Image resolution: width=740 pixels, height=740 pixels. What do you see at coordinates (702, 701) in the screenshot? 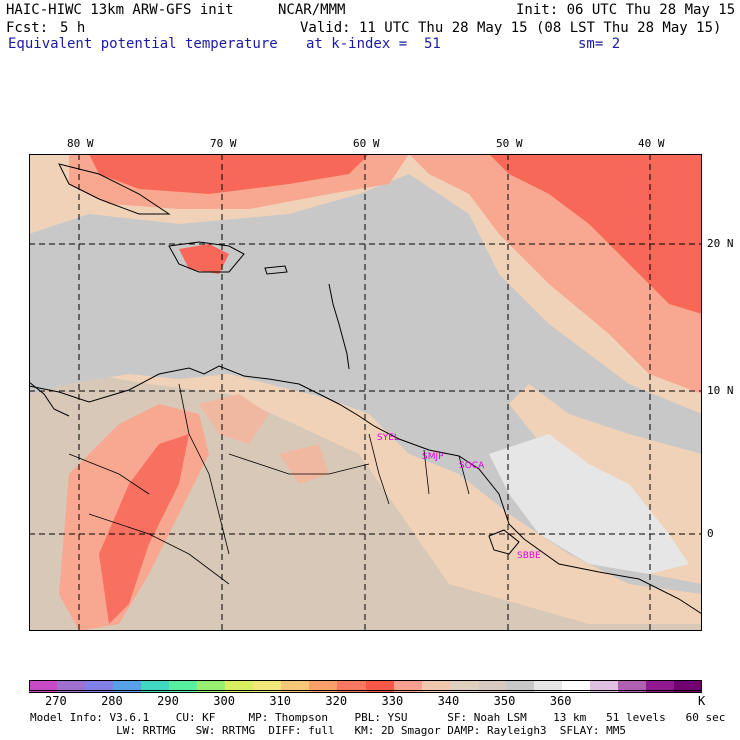
I see `colorbar-unit: K` at bounding box center [702, 701].